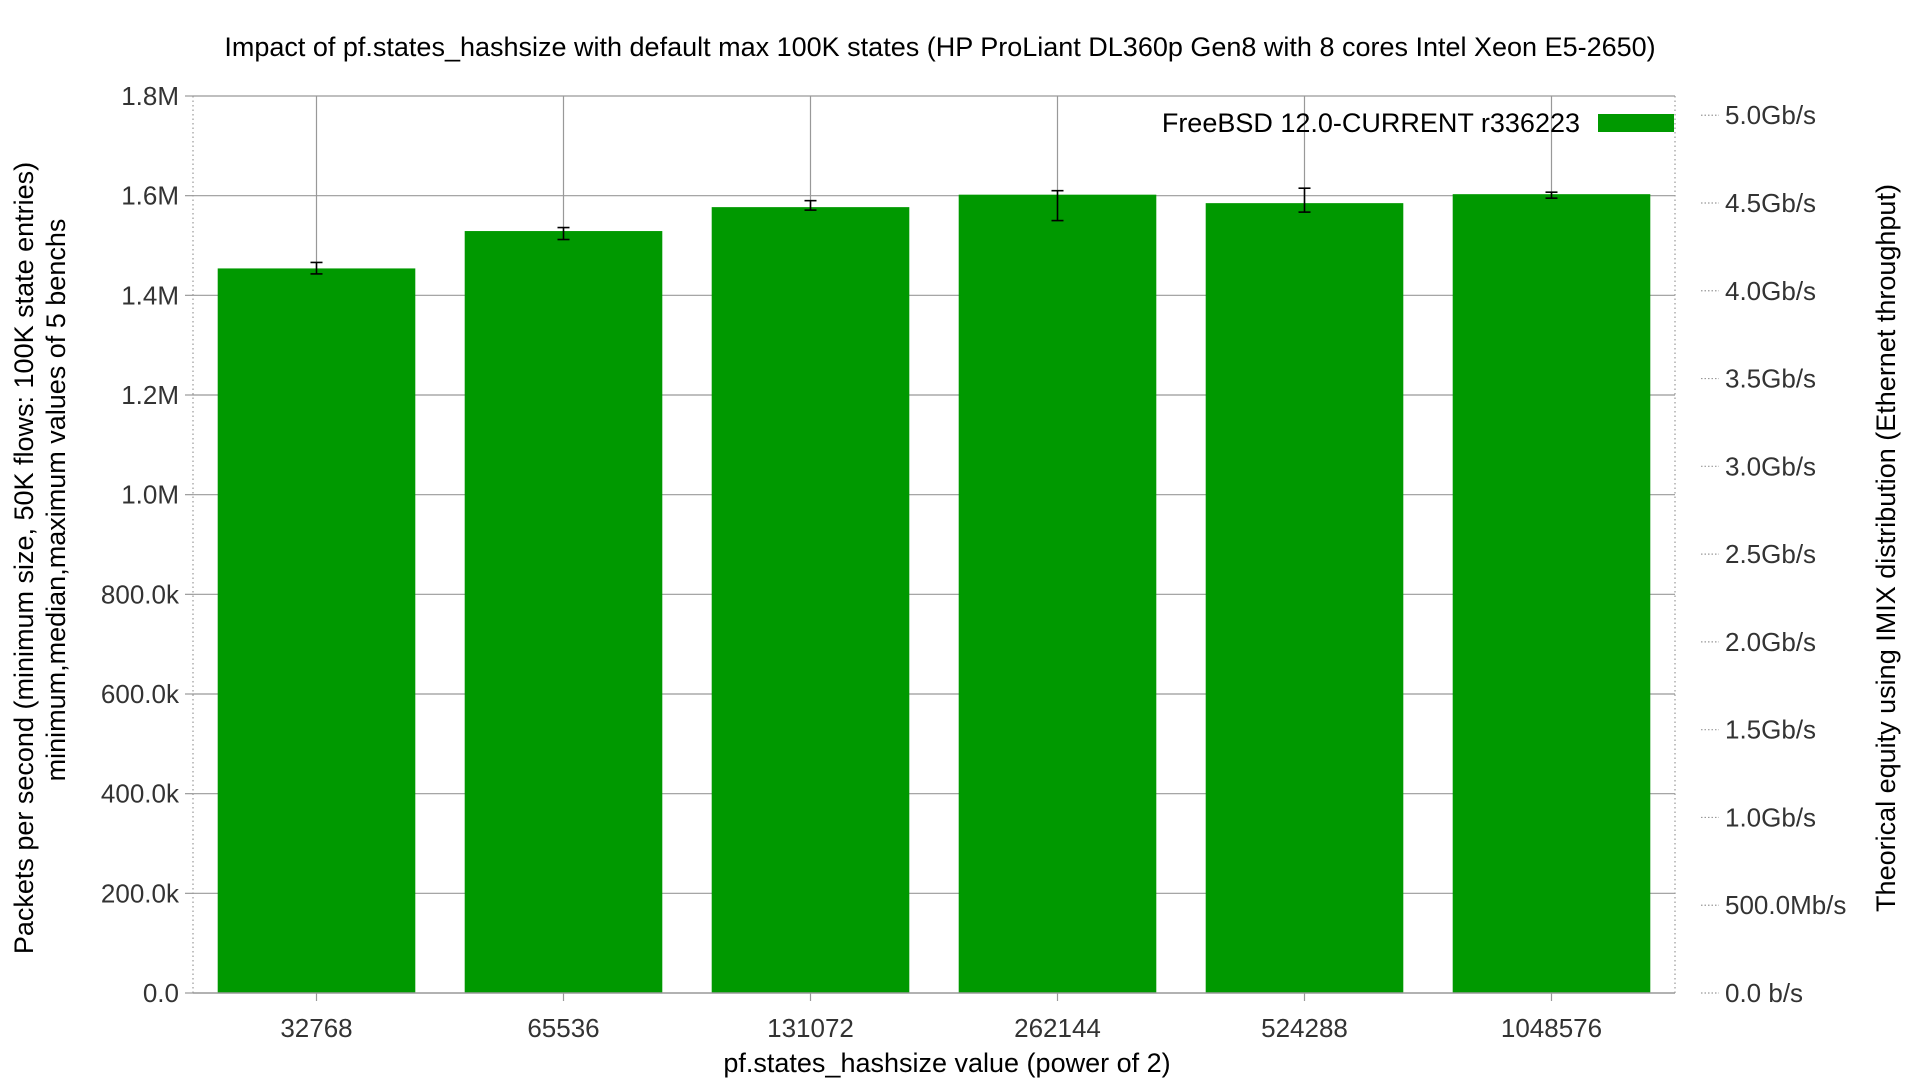 Image resolution: width=1920 pixels, height=1085 pixels. What do you see at coordinates (150, 495) in the screenshot?
I see `y-tick-label: 1.0M` at bounding box center [150, 495].